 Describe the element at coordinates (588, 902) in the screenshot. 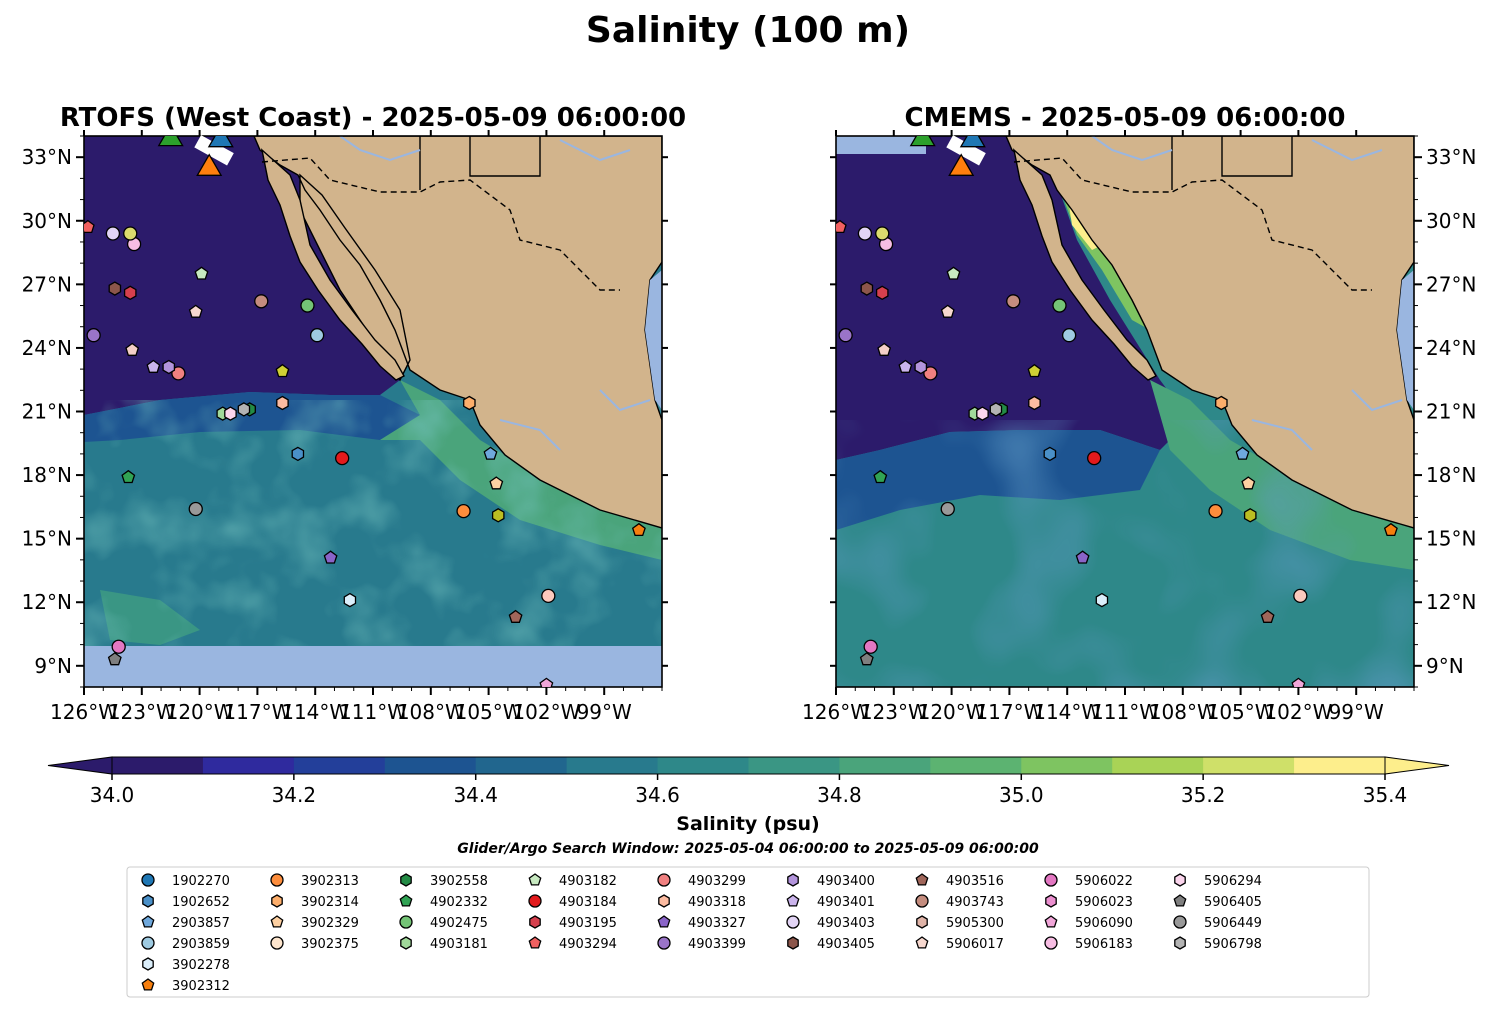

I see `legend-label-4903184: 4903184` at that location.